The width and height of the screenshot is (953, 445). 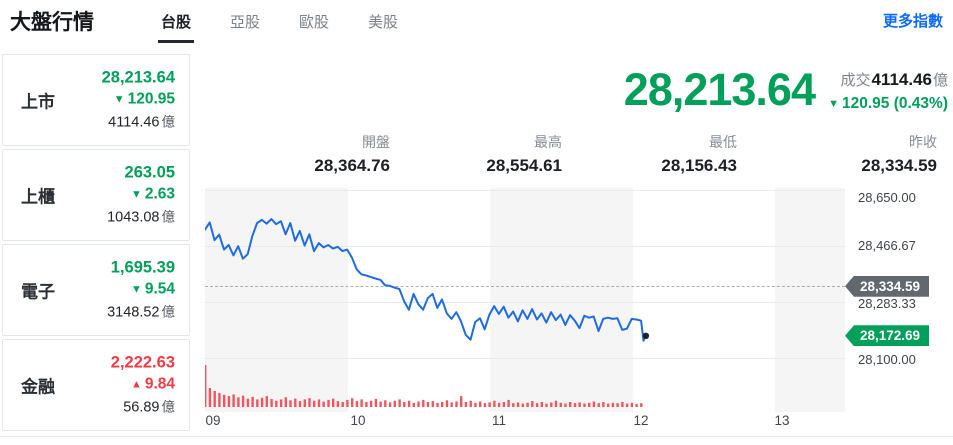 What do you see at coordinates (426, 280) in the screenshot?
I see `price-line` at bounding box center [426, 280].